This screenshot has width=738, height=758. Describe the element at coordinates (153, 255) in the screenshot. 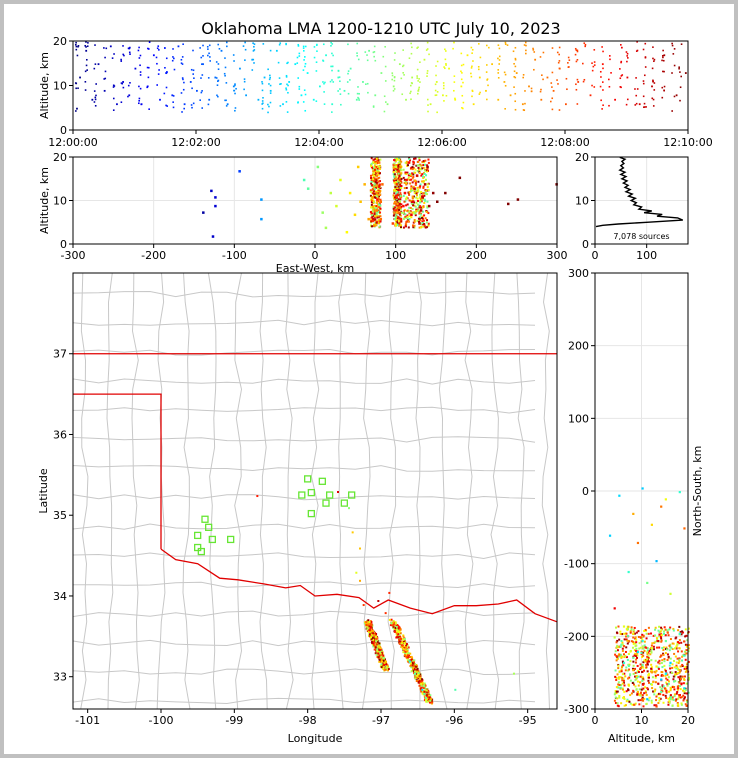

I see `x-tick-label: -200` at that location.